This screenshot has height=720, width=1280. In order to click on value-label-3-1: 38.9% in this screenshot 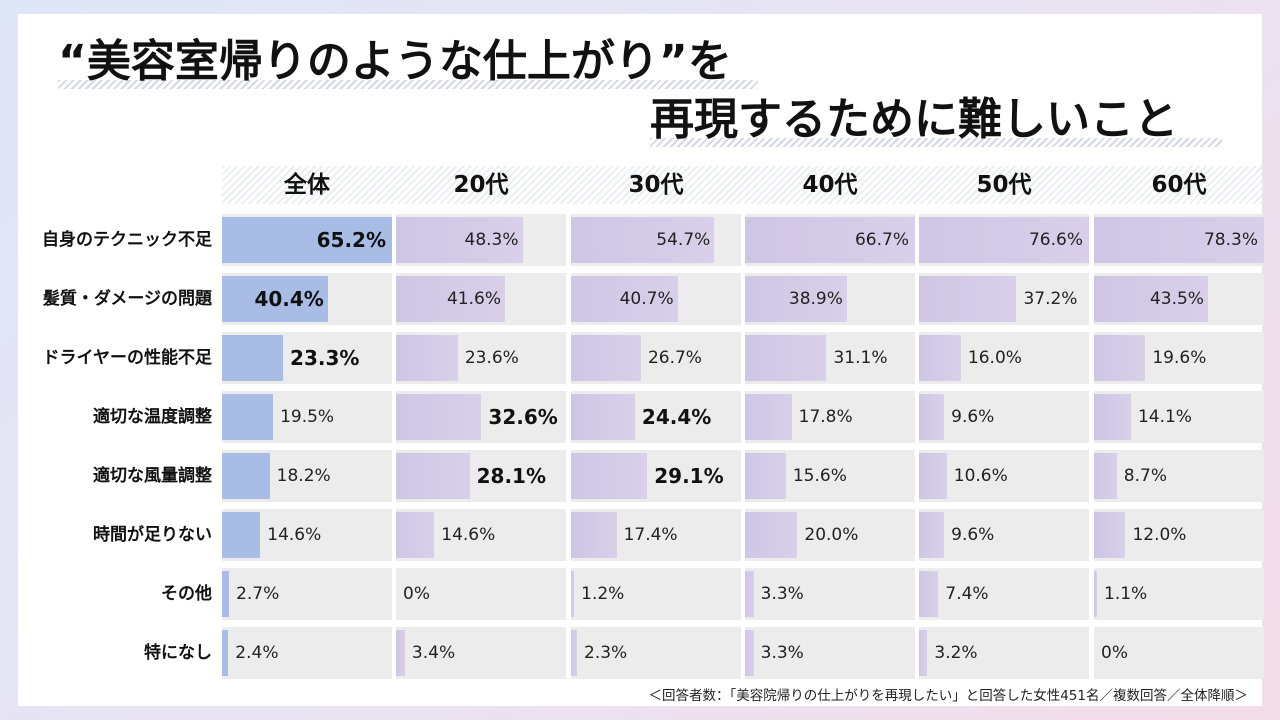, I will do `click(815, 299)`.